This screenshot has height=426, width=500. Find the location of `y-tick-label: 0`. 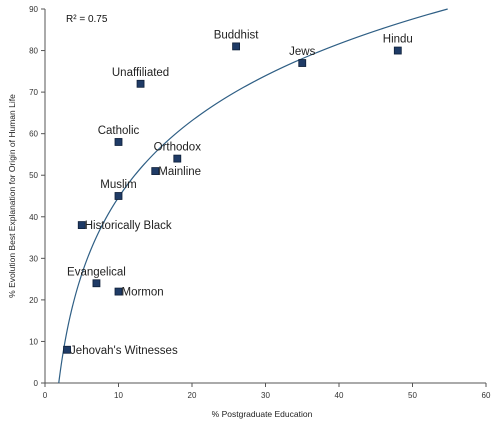

y-tick-label: 0 is located at coordinates (36, 383).